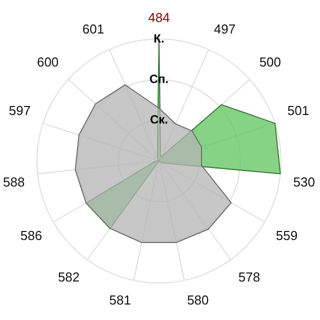 The image size is (320, 320). Describe the element at coordinates (19, 110) in the screenshot. I see `spoke-label: 597` at that location.